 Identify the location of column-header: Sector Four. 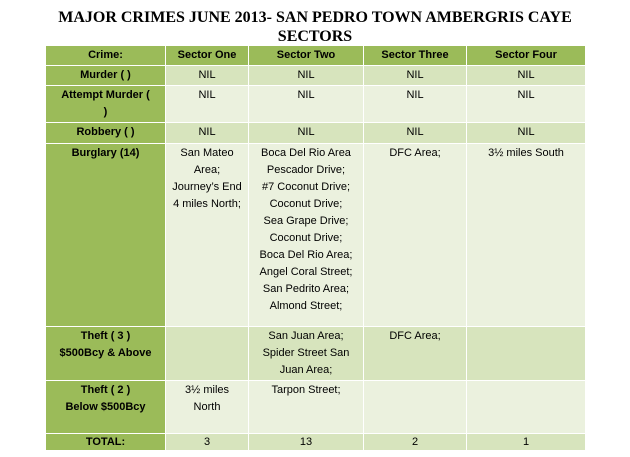
(526, 55).